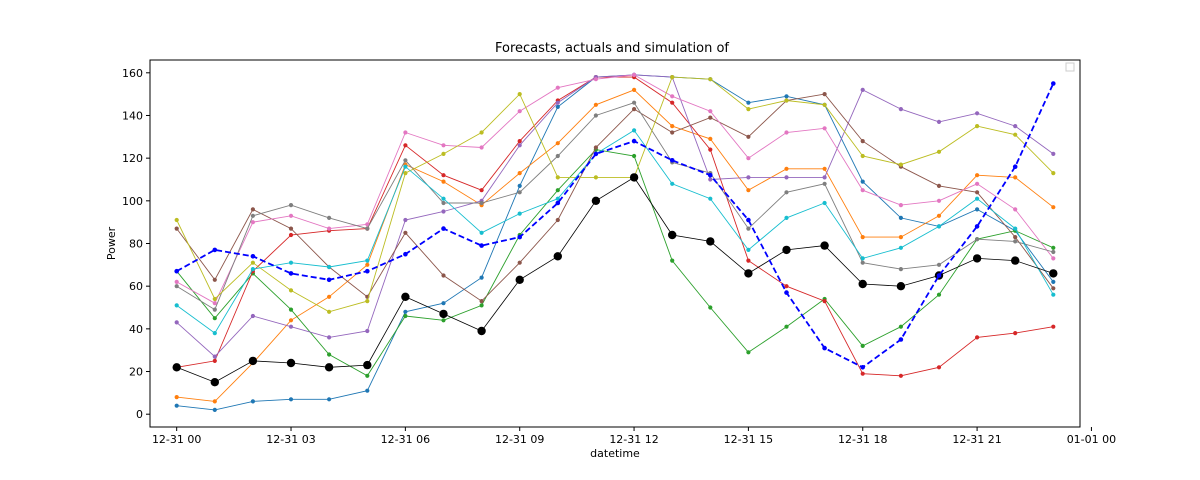 The height and width of the screenshot is (480, 1200). I want to click on y-tick-label: 140, so click(132, 115).